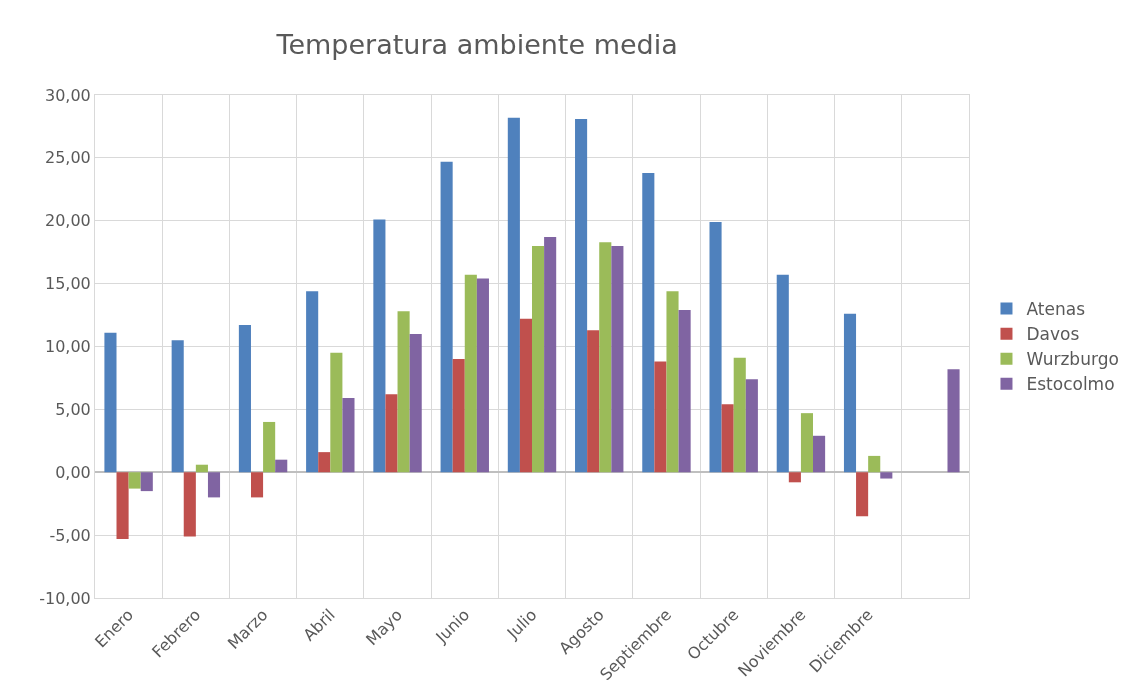 The width and height of the screenshot is (1136, 696). I want to click on y-tick-label: 25,00, so click(67, 158).